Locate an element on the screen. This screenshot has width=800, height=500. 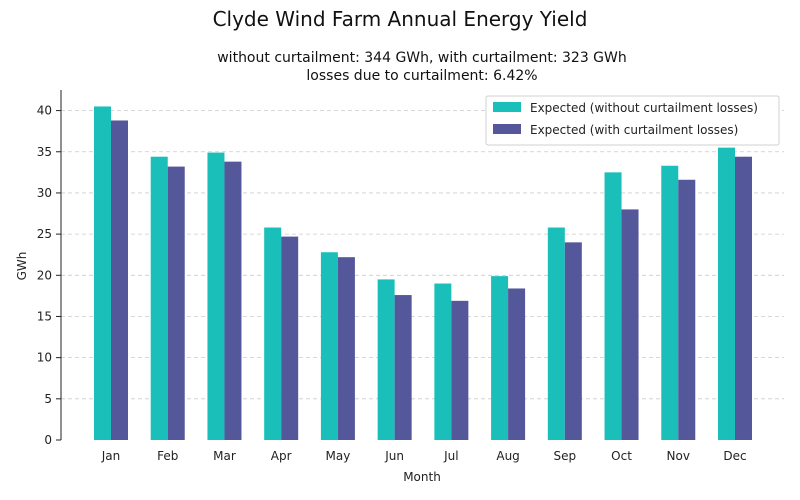
bar-with-sep is located at coordinates (573, 341).